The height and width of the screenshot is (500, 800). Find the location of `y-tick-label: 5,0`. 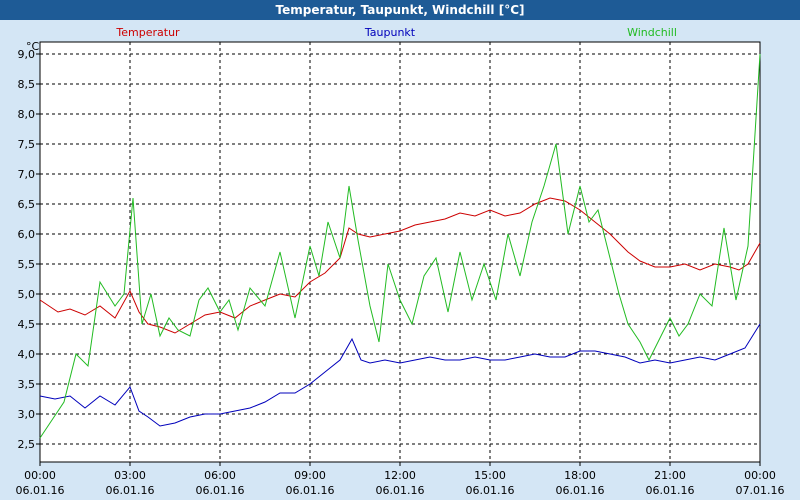

y-tick-label: 5,0 is located at coordinates (27, 294).